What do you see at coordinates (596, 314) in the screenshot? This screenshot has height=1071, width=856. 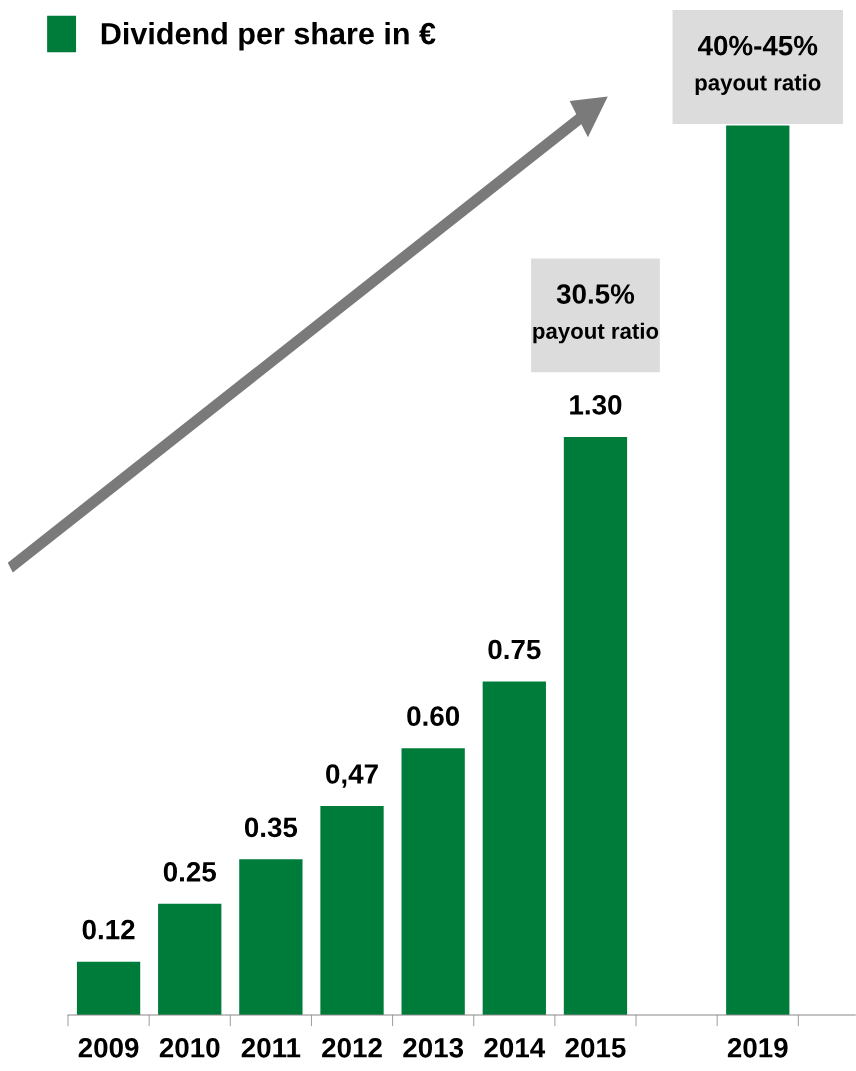 I see `annotation: 30.5% payout ratio` at bounding box center [596, 314].